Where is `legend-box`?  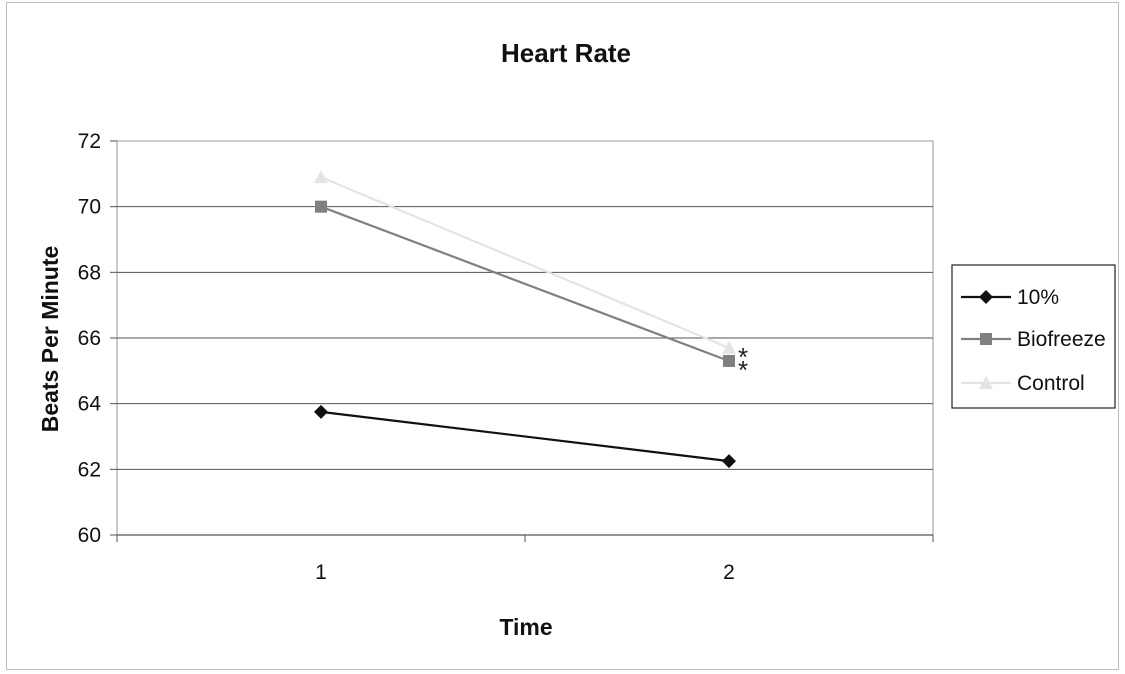 legend-box is located at coordinates (1033, 336).